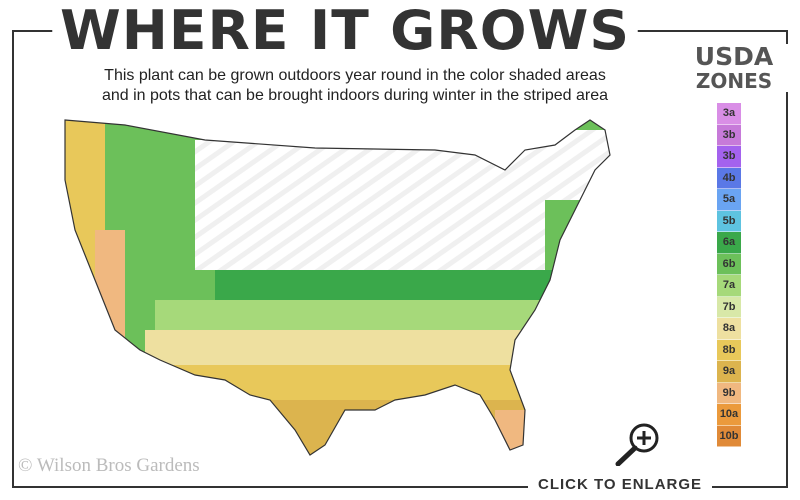 The width and height of the screenshot is (800, 500). Describe the element at coordinates (729, 372) in the screenshot. I see `legend-zone-9a: 9a` at that location.